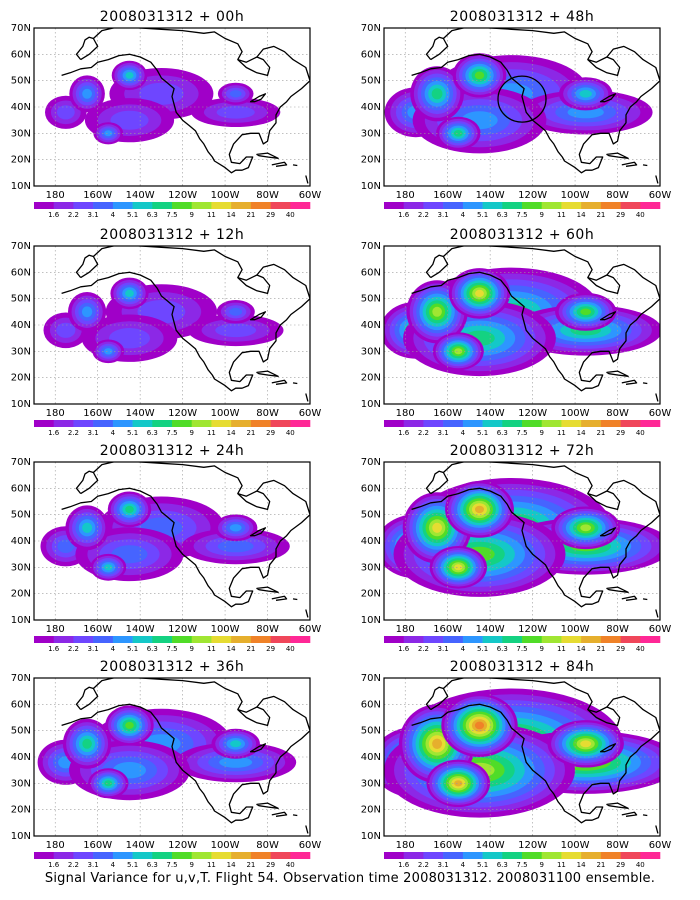 The height and width of the screenshot is (900, 700). Describe the element at coordinates (54, 433) in the screenshot. I see `colorbar-label: 1.6` at that location.